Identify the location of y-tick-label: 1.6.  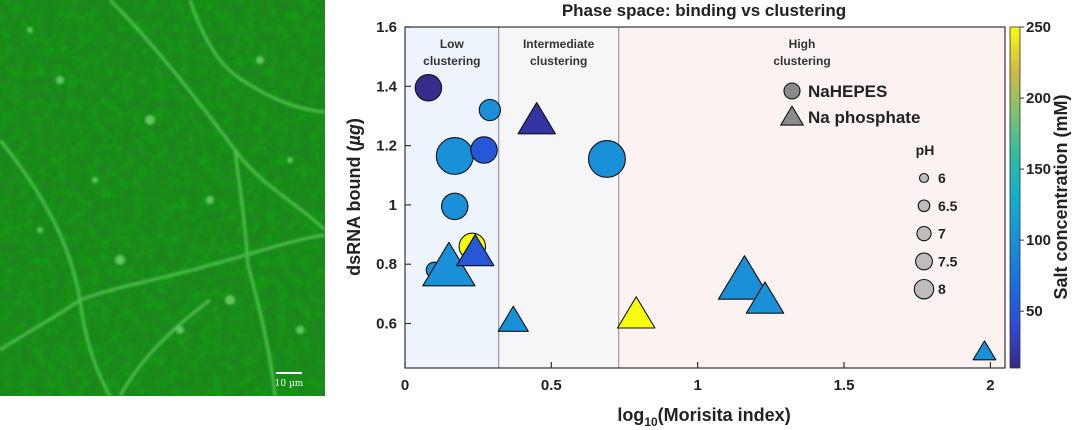
(386, 27).